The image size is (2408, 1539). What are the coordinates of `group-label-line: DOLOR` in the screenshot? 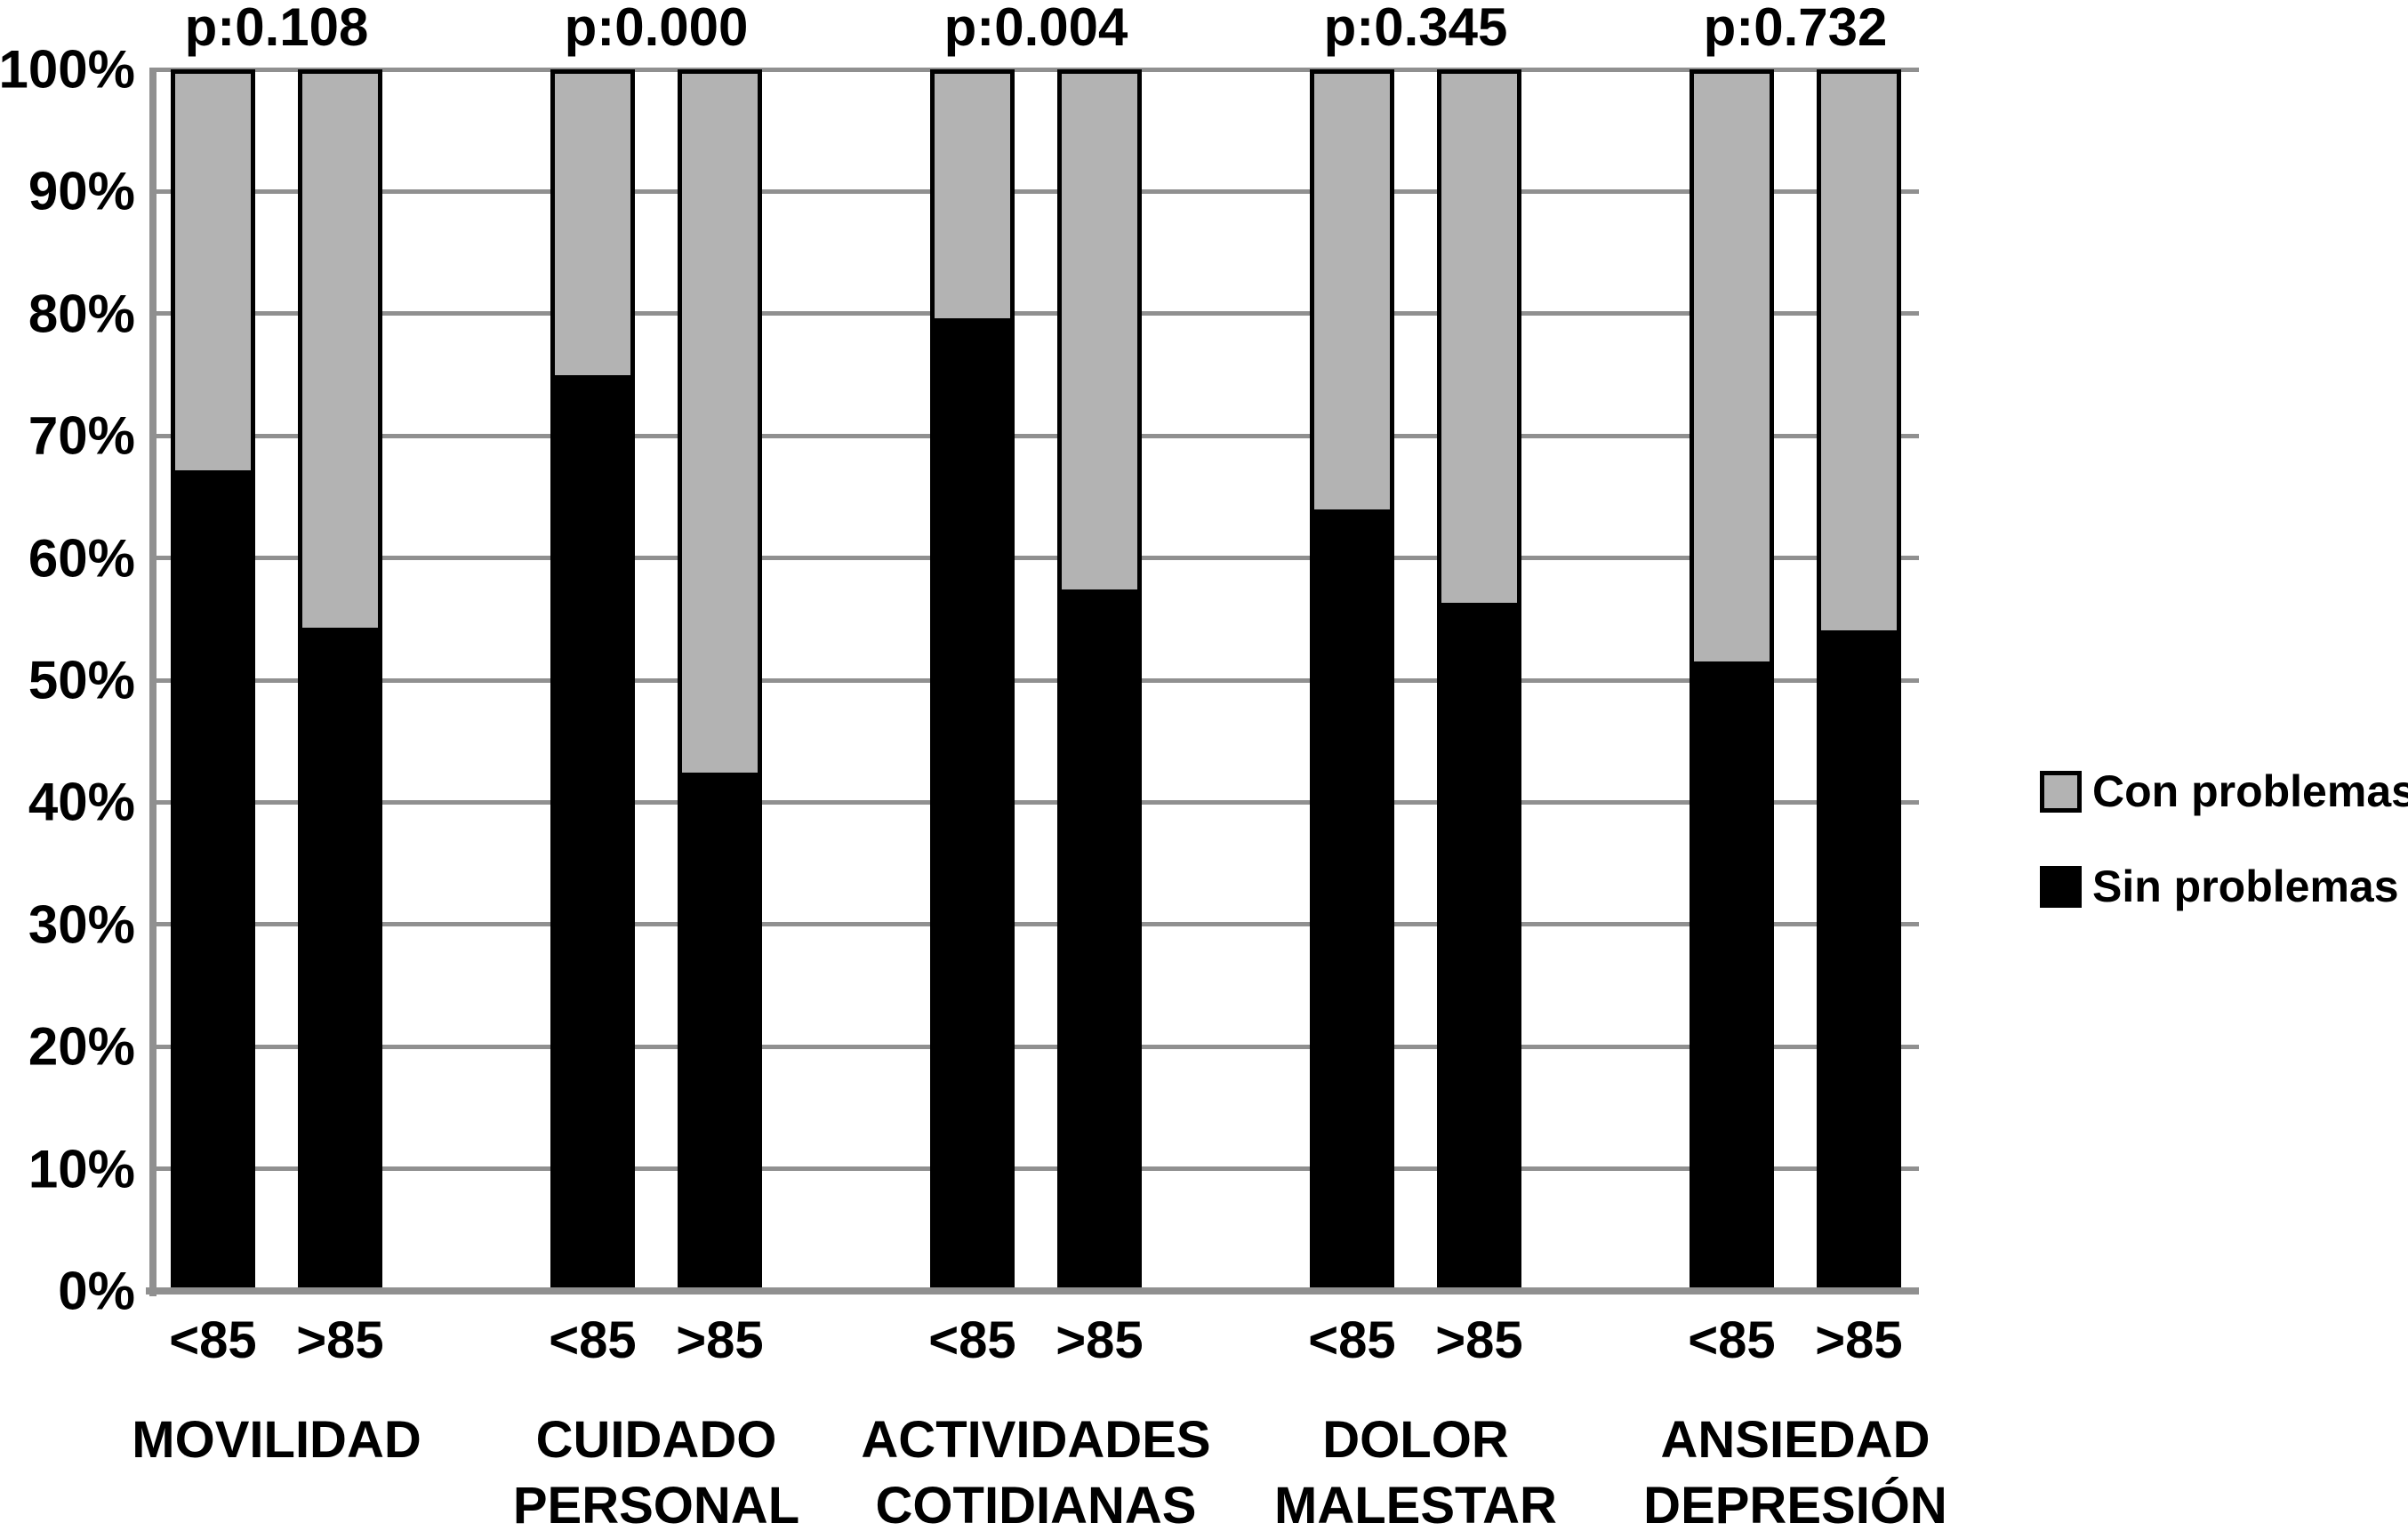 It's located at (1416, 1440).